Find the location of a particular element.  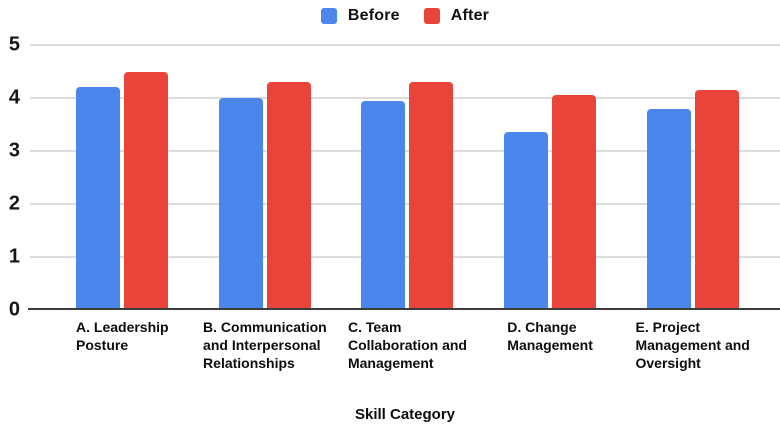

bar-group-b is located at coordinates (265, 177).